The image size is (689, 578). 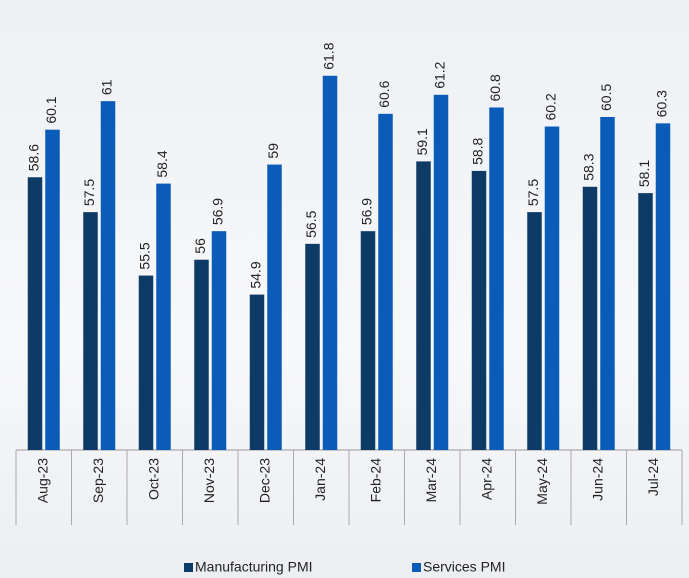 What do you see at coordinates (478, 150) in the screenshot?
I see `data-label: 58.8` at bounding box center [478, 150].